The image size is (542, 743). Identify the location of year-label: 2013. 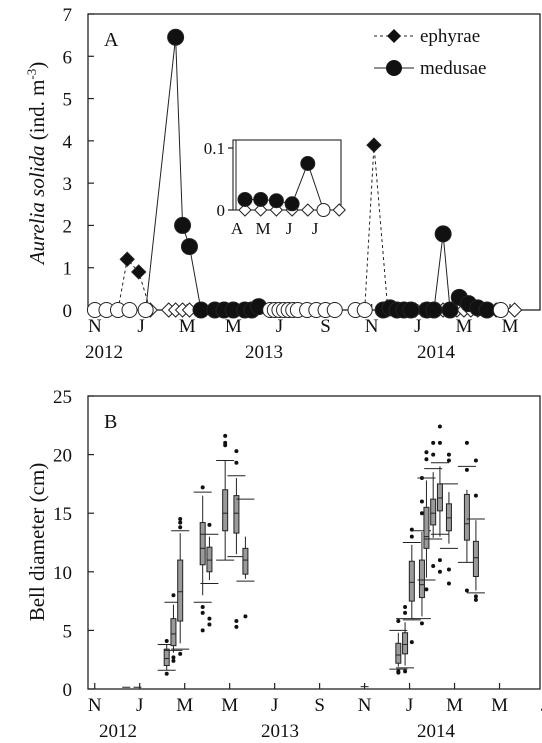
(264, 352).